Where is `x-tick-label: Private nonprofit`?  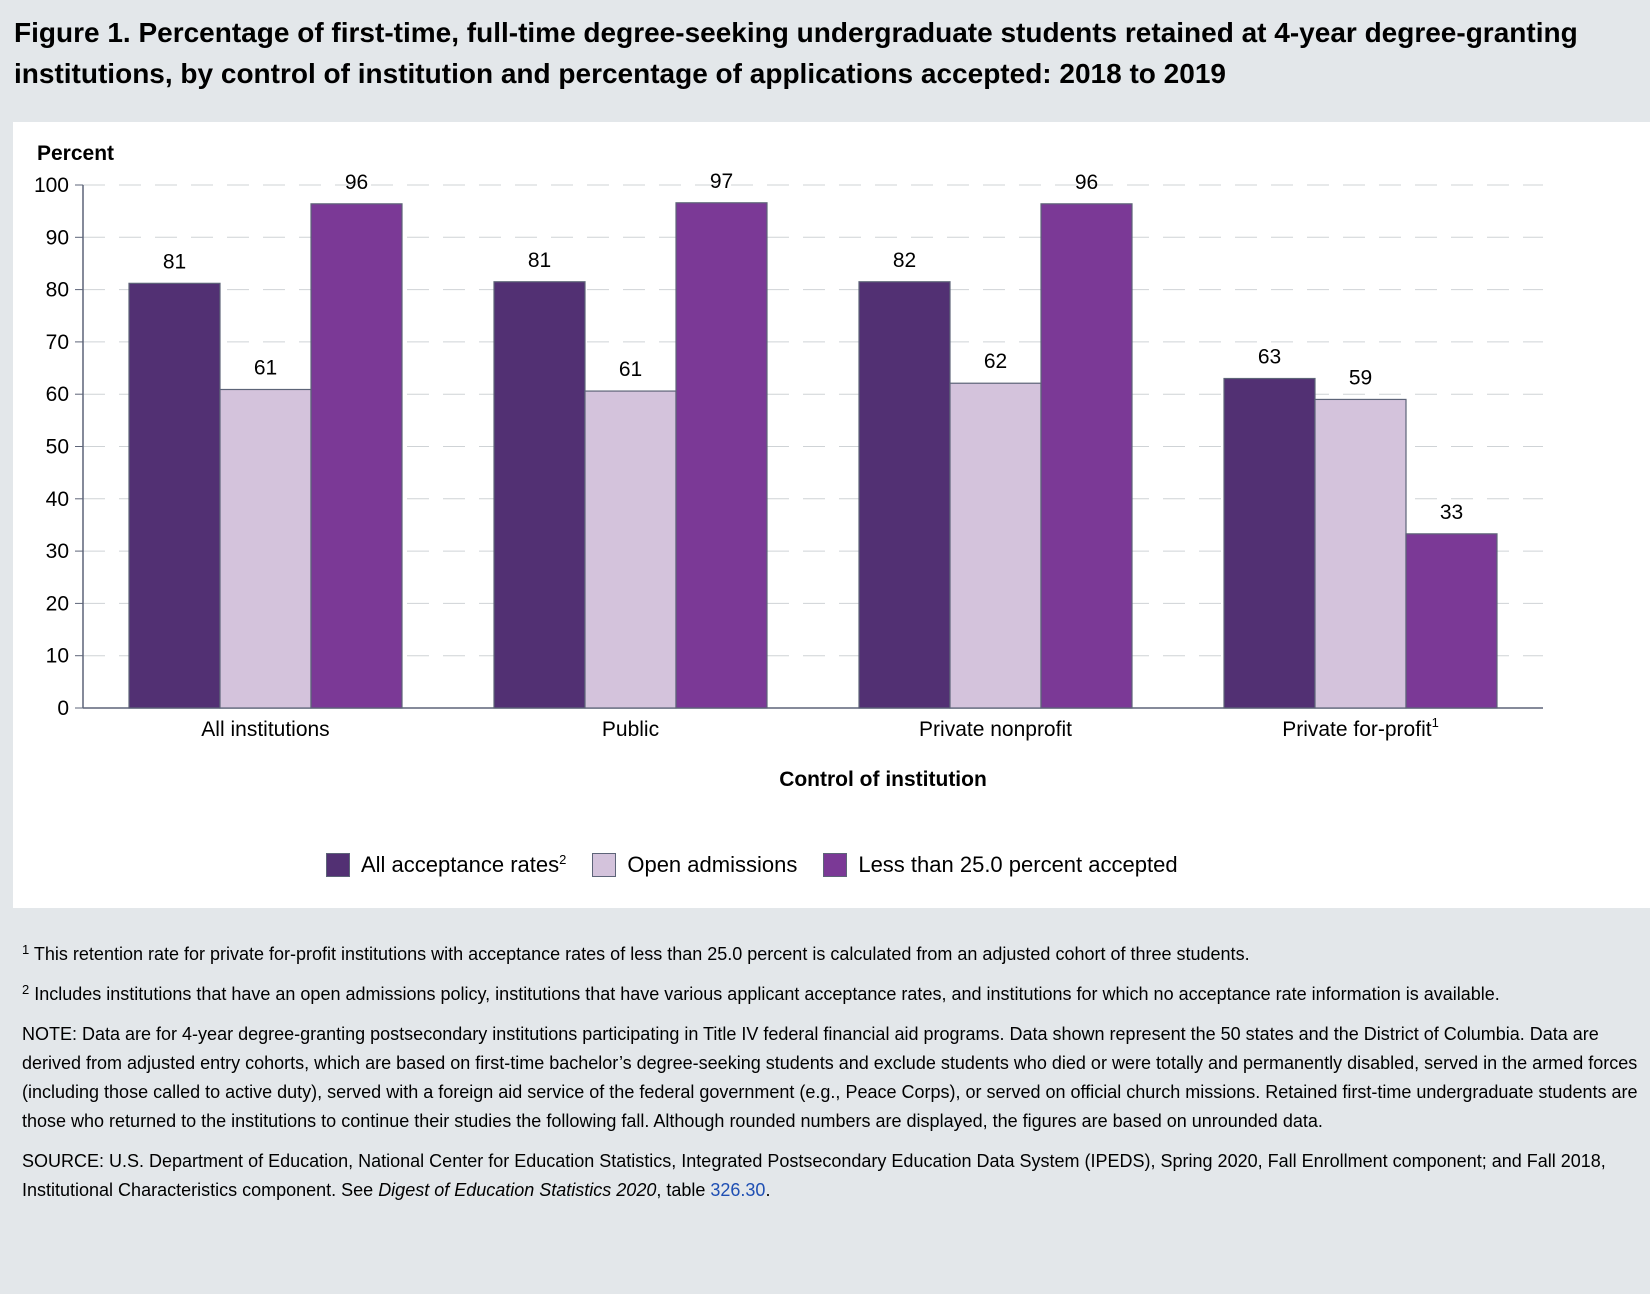
x-tick-label: Private nonprofit is located at coordinates (995, 729).